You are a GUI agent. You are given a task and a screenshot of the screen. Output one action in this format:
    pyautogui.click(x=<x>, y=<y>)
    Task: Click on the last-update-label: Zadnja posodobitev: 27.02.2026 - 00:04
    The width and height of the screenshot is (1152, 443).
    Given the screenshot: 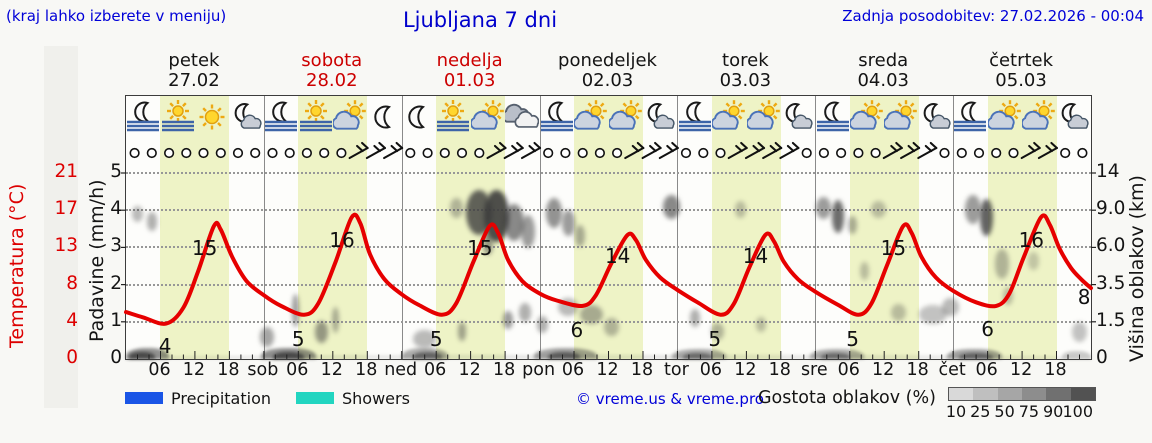 What is the action you would take?
    pyautogui.click(x=993, y=16)
    